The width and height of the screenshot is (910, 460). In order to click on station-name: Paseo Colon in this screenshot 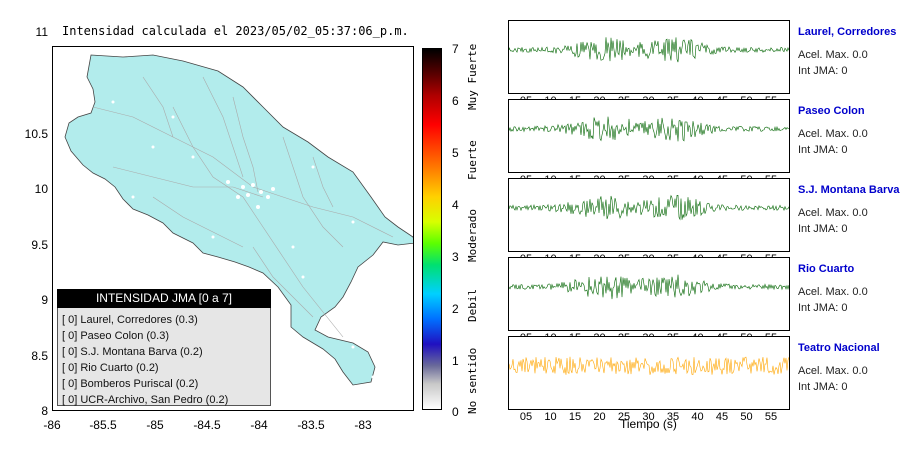, I will do `click(831, 111)`.